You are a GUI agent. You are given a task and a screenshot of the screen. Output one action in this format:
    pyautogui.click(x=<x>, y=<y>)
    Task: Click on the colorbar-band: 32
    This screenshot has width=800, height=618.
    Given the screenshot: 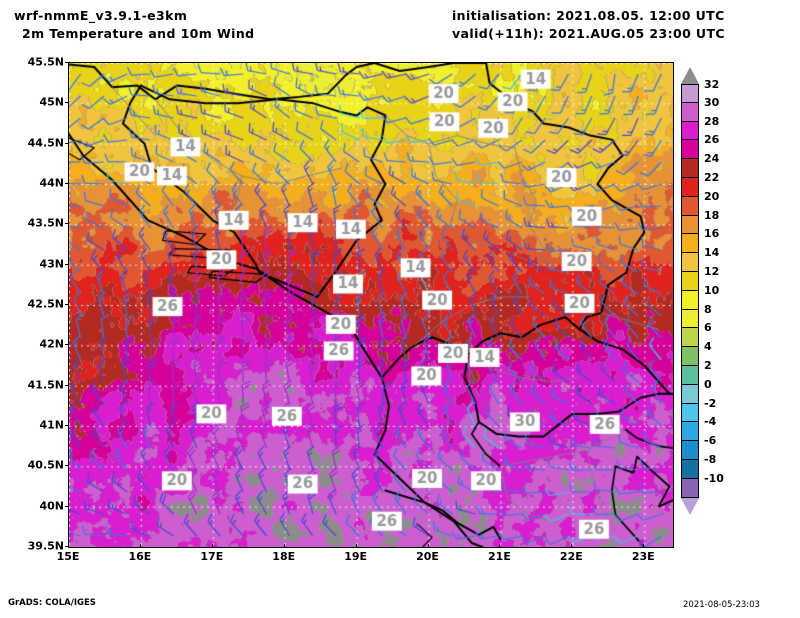 What is the action you would take?
    pyautogui.click(x=700, y=90)
    